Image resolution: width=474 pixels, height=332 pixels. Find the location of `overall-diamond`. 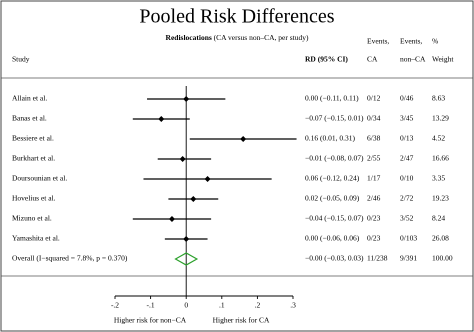

overall-diamond is located at coordinates (186, 259).